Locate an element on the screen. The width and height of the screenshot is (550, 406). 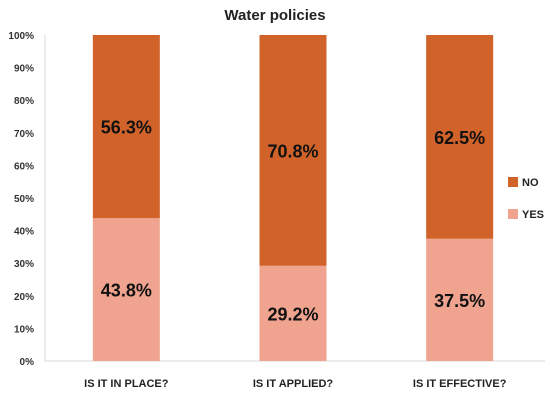
y-tick-label: 20% is located at coordinates (24, 297).